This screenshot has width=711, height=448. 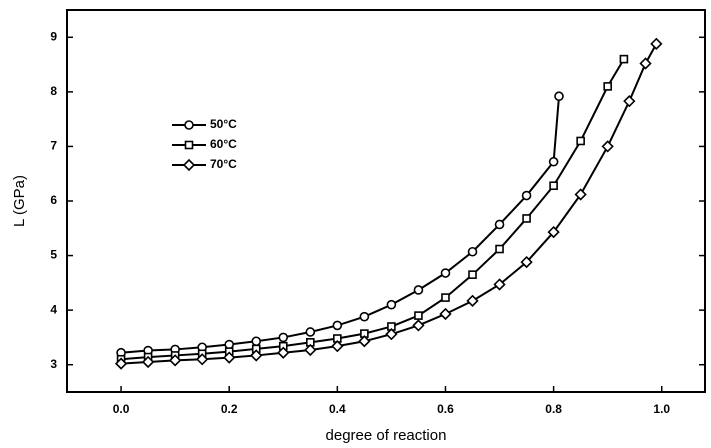 What do you see at coordinates (53, 255) in the screenshot?
I see `y-tick-label: 5` at bounding box center [53, 255].